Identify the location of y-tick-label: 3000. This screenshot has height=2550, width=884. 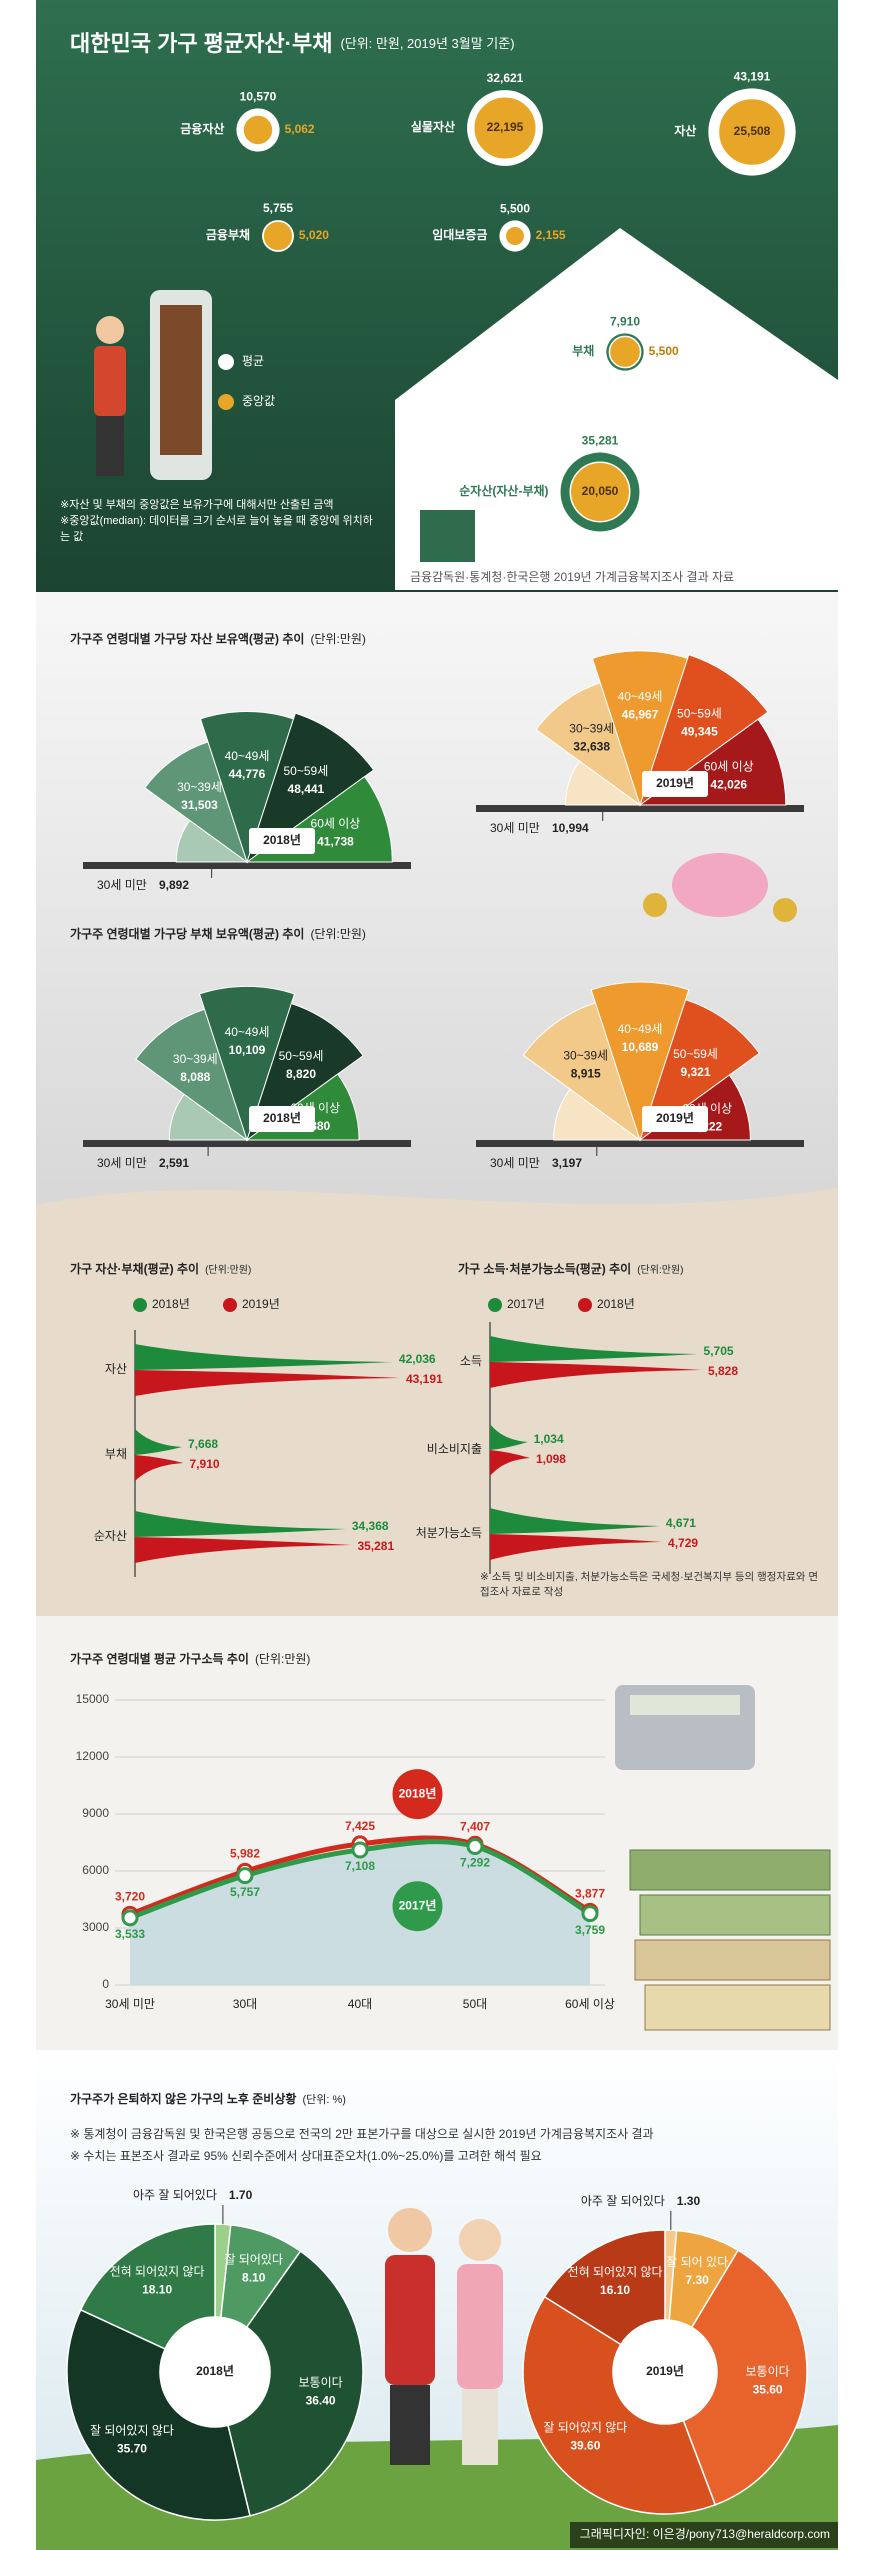
(95, 1927).